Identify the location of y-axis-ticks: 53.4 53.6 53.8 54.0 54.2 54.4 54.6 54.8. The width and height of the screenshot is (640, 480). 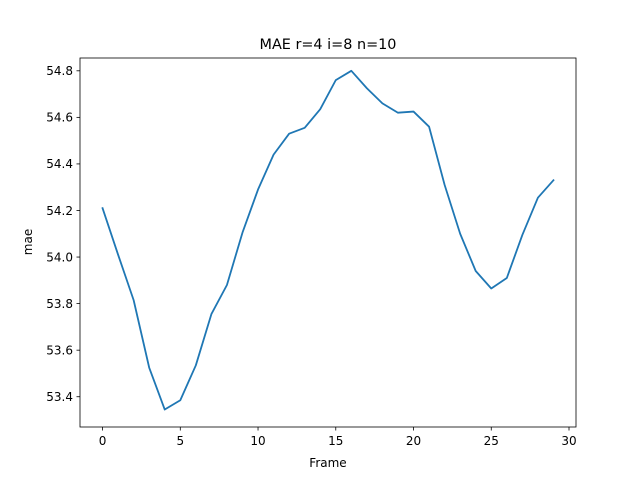
(63, 234).